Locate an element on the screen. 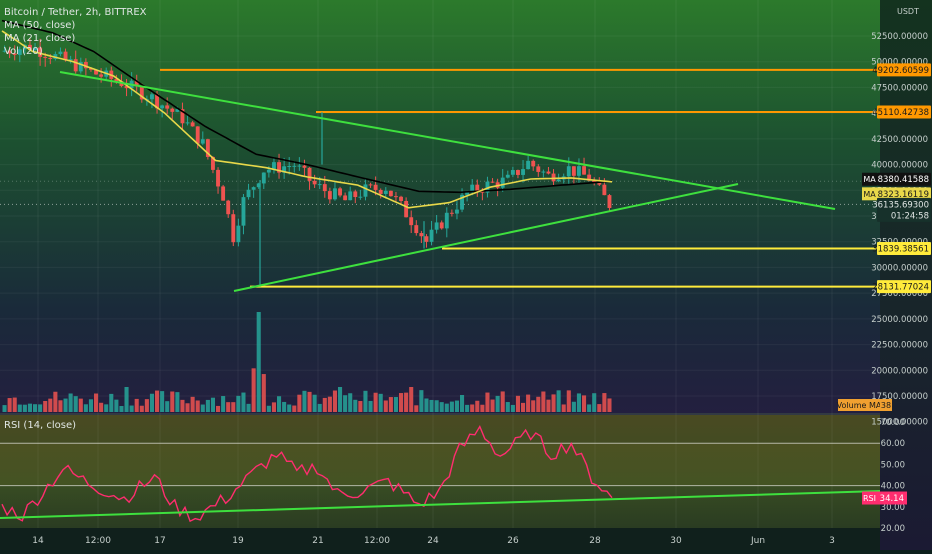  ma21-tag-prefix-text: MA is located at coordinates (869, 194).